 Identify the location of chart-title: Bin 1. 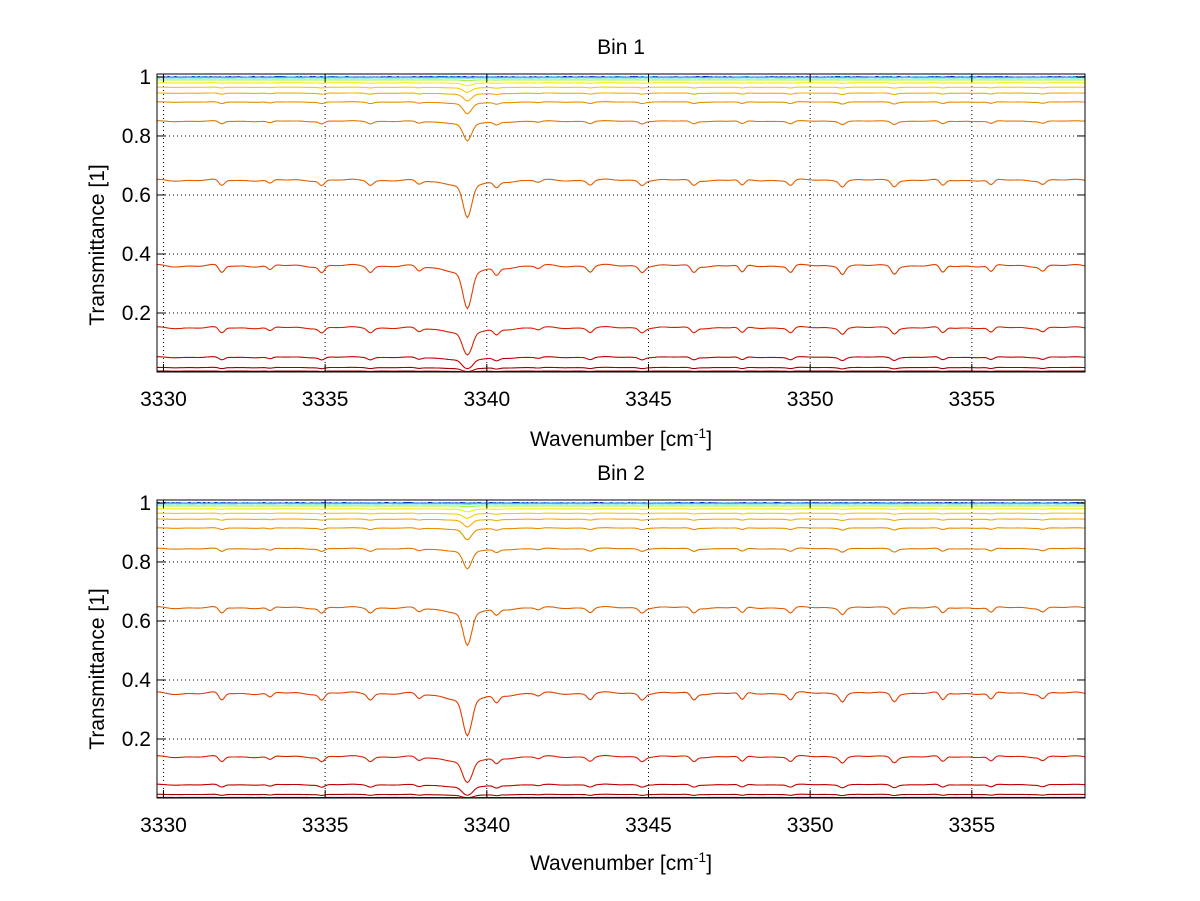
(621, 47).